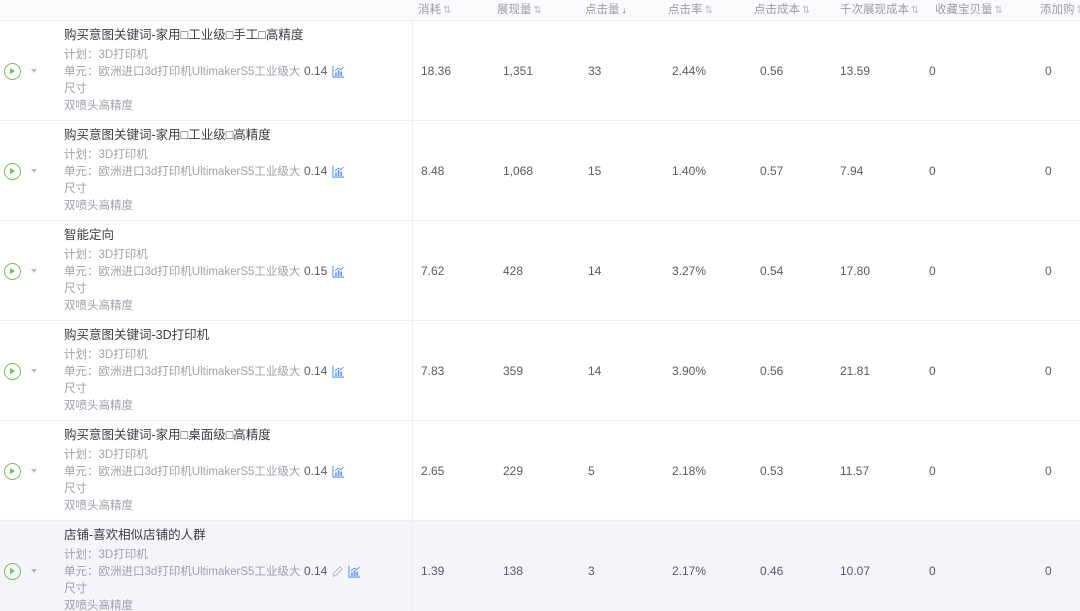 Image resolution: width=1080 pixels, height=611 pixels. Describe the element at coordinates (338, 571) in the screenshot. I see `edit-pencil-icon` at that location.